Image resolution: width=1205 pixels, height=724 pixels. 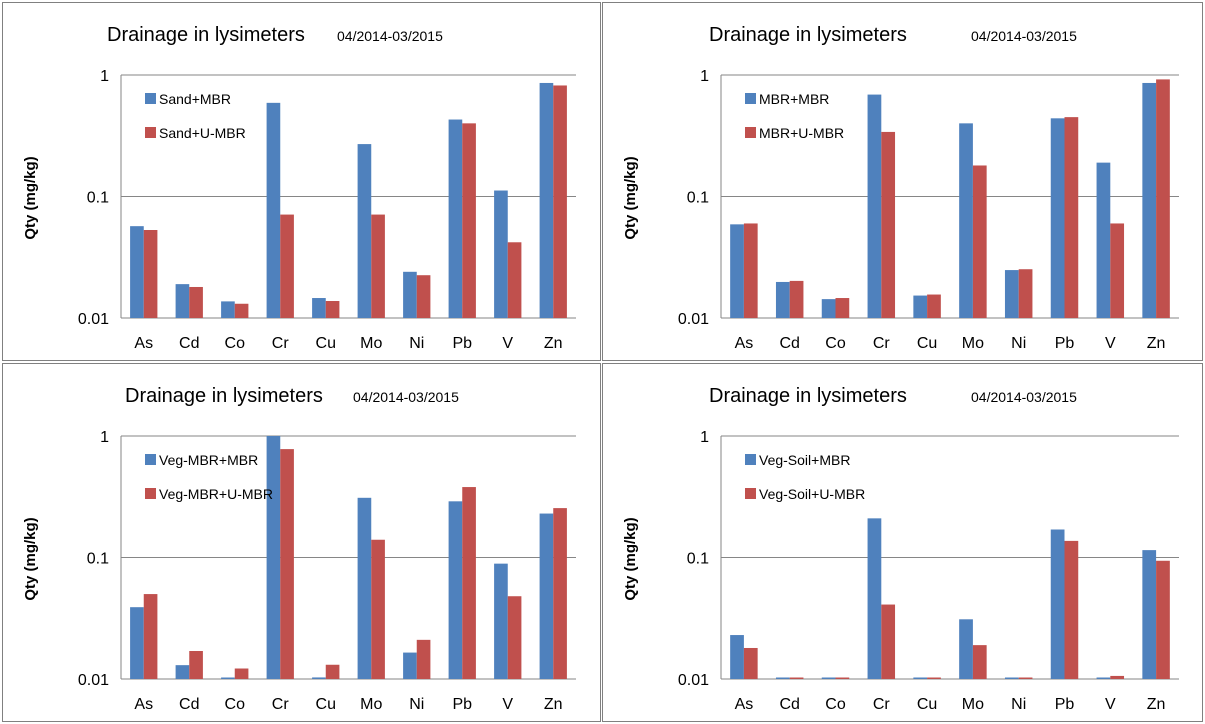 I want to click on legend-label: MBR+MBR, so click(x=794, y=99).